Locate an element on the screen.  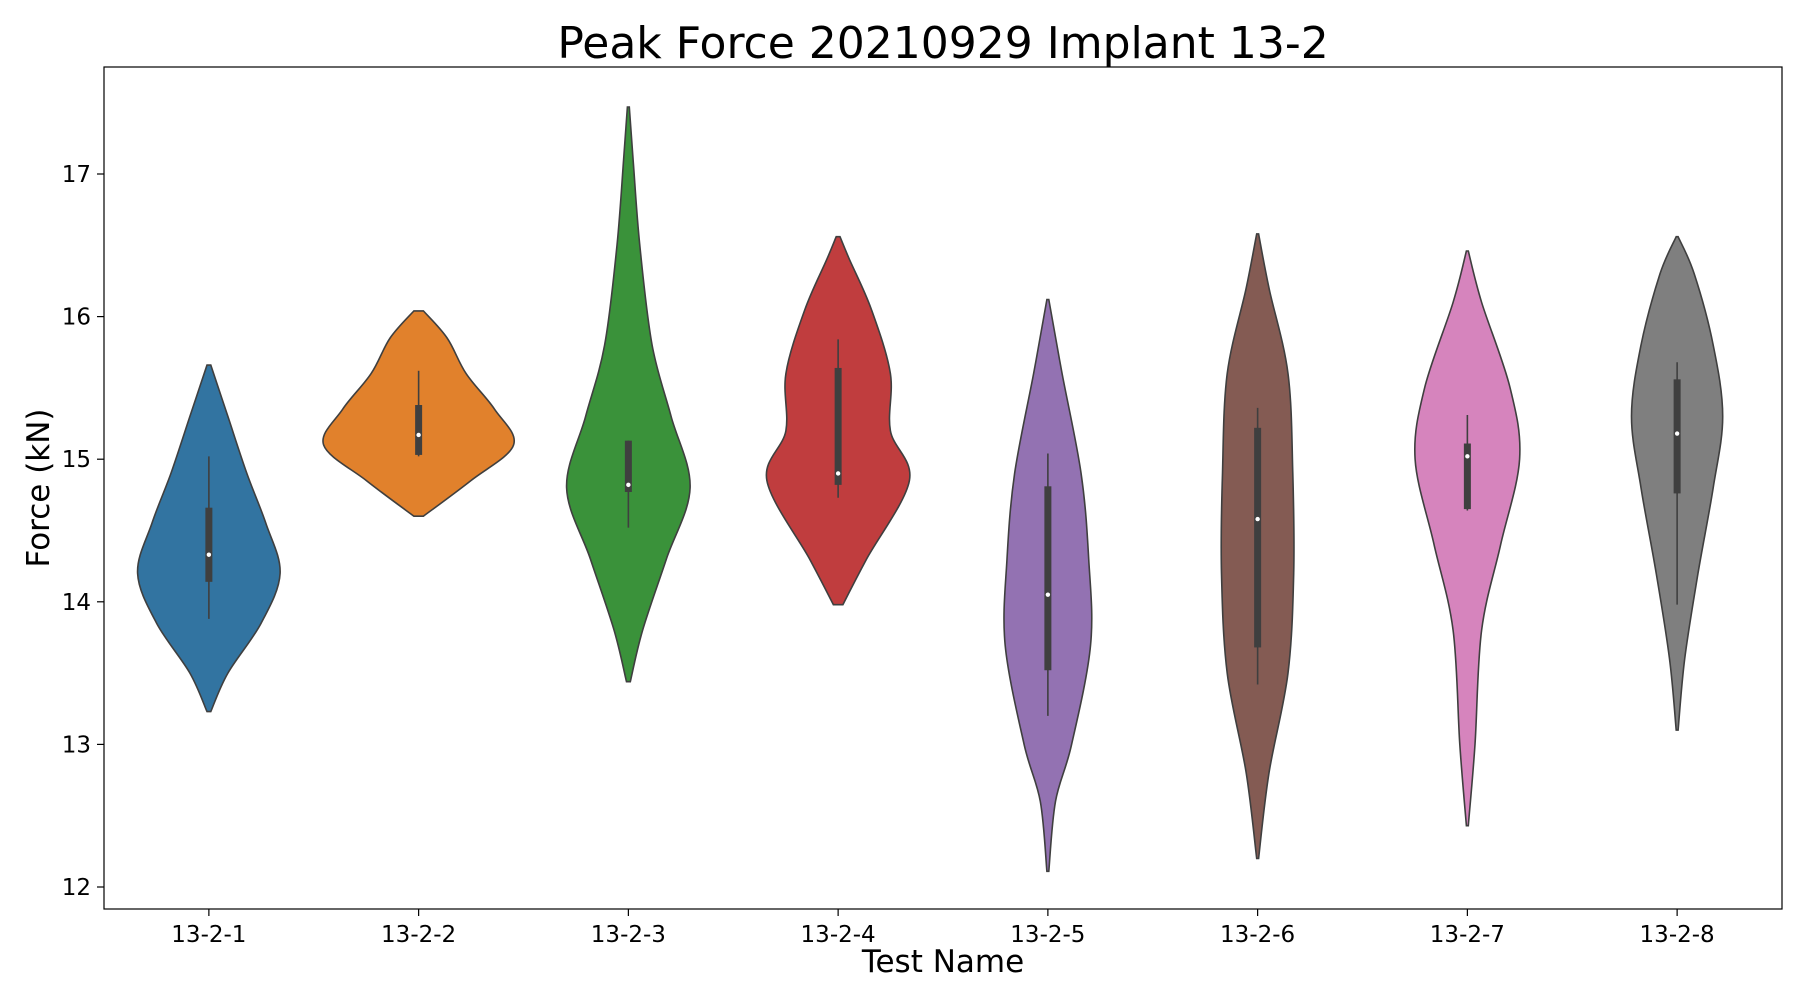
x-tick-label-13-2-8: 13-2-8 is located at coordinates (1677, 935).